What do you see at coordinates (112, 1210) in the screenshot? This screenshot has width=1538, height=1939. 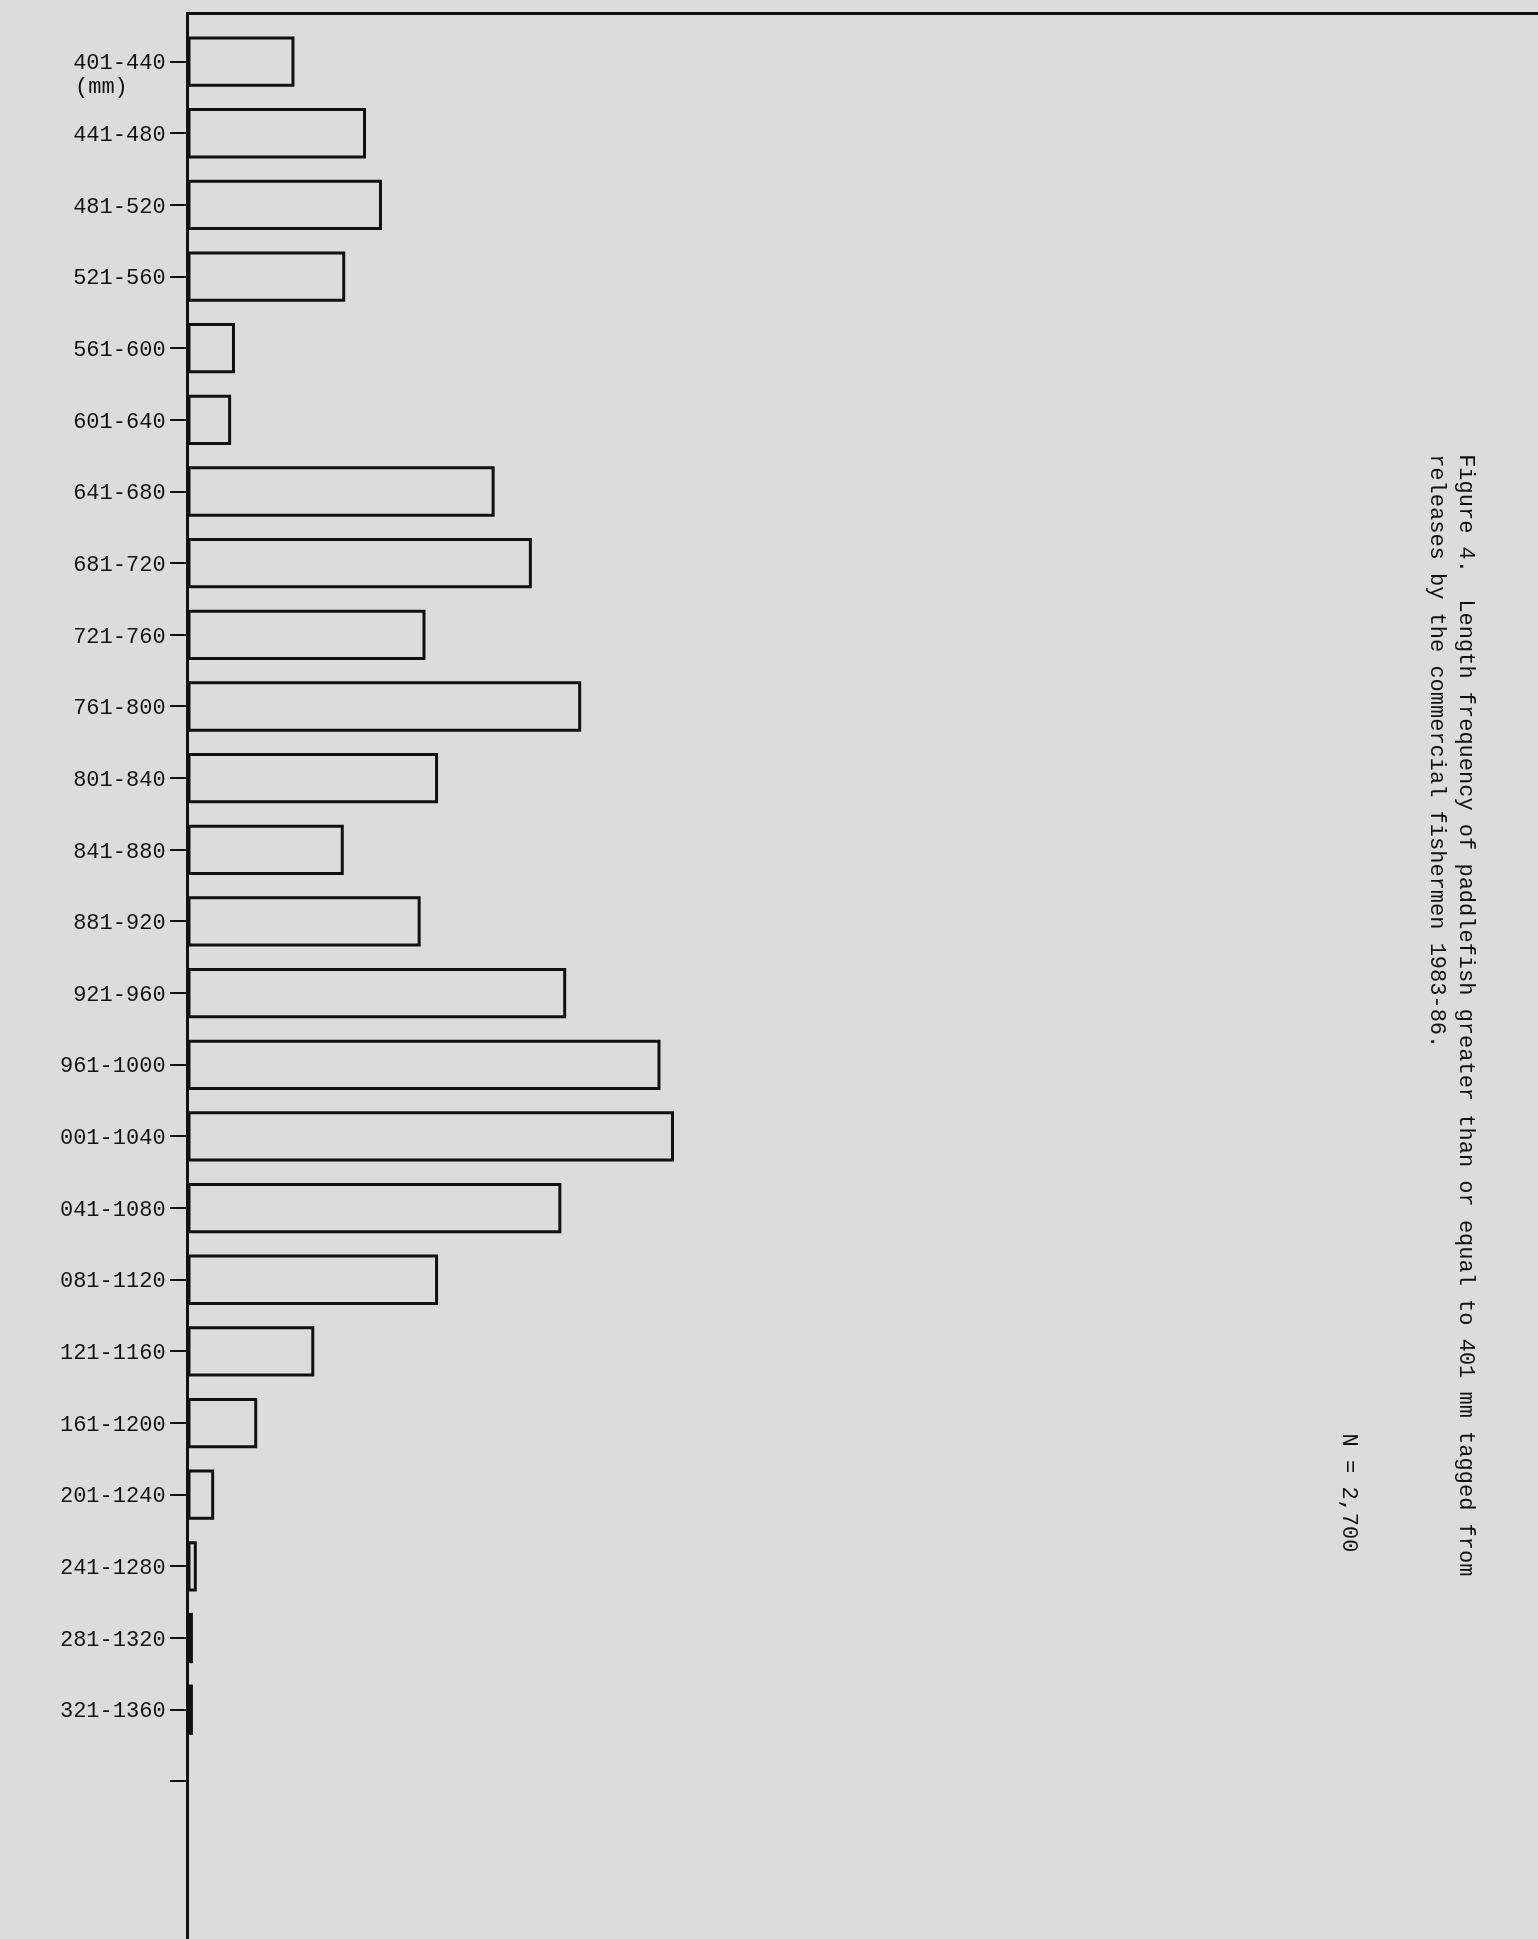 I see `y-tick-label: 041-1080` at bounding box center [112, 1210].